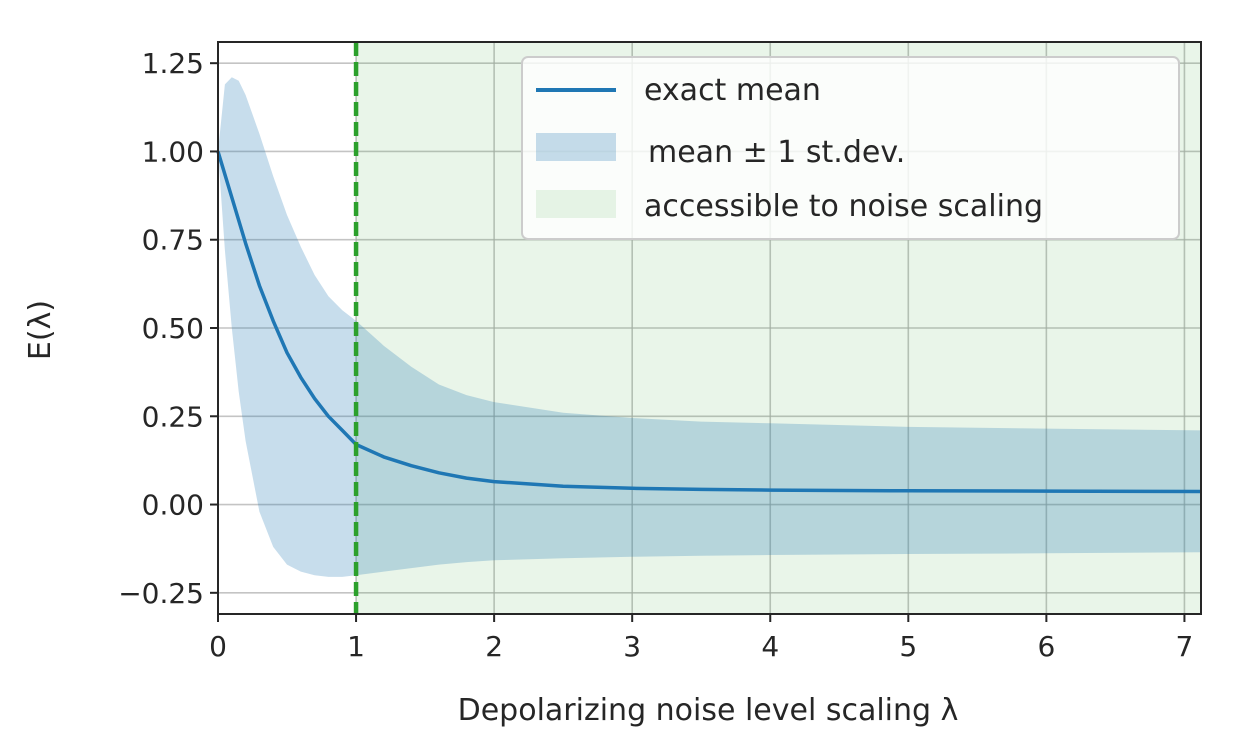  I want to click on x-axis-label: Depolarizing noise level scaling λ, so click(708, 710).